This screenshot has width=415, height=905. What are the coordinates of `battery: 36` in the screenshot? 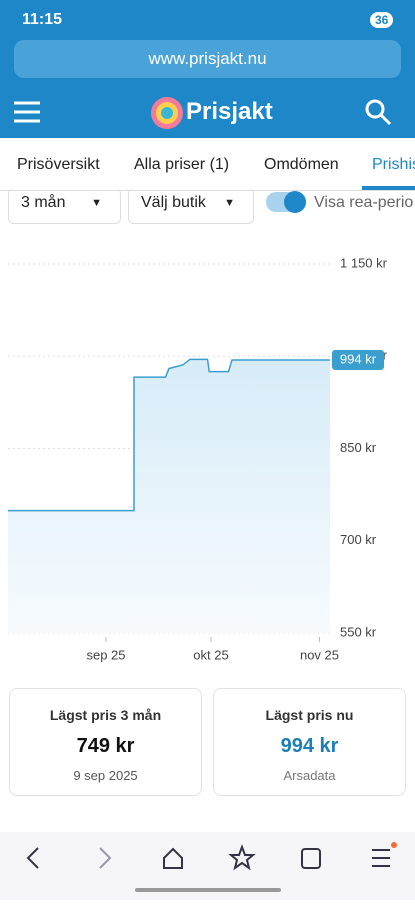 It's located at (382, 20).